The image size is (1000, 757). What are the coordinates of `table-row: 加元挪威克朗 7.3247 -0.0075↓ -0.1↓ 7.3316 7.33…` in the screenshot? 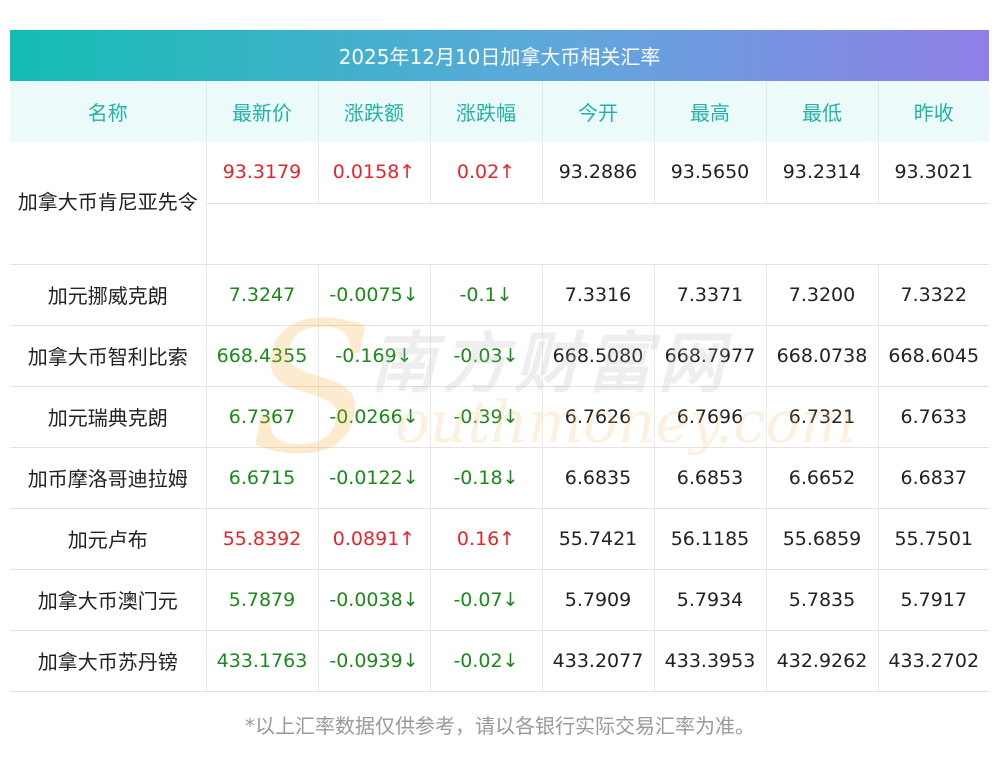 It's located at (499, 295).